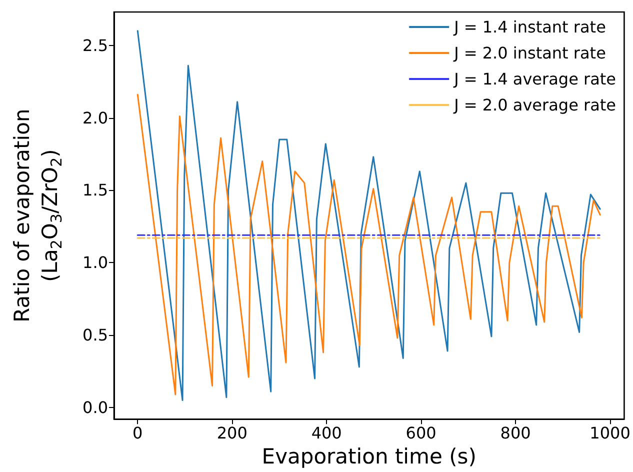  I want to click on y-tick-label: 1.5, so click(95, 190).